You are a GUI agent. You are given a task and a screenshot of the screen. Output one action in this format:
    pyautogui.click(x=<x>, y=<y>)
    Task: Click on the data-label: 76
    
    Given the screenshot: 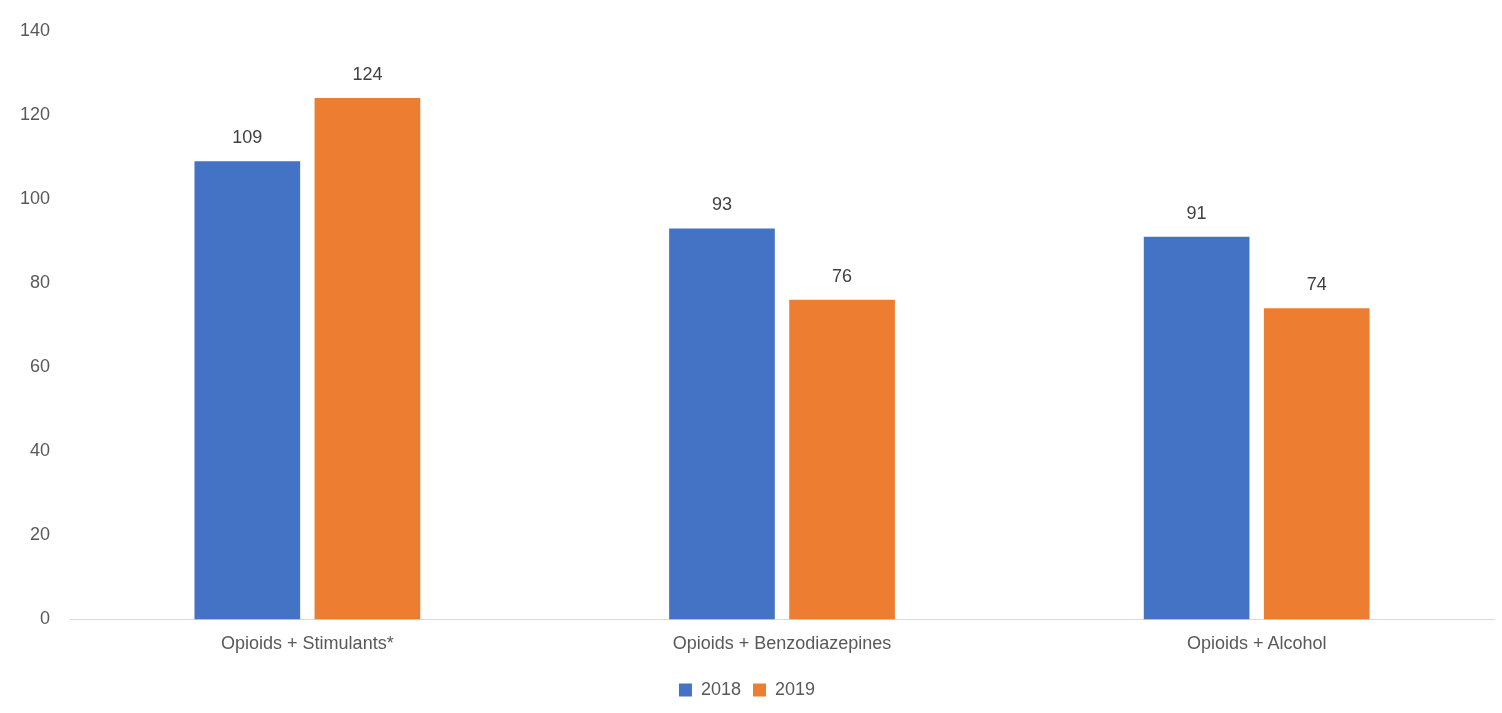 What is the action you would take?
    pyautogui.click(x=842, y=275)
    